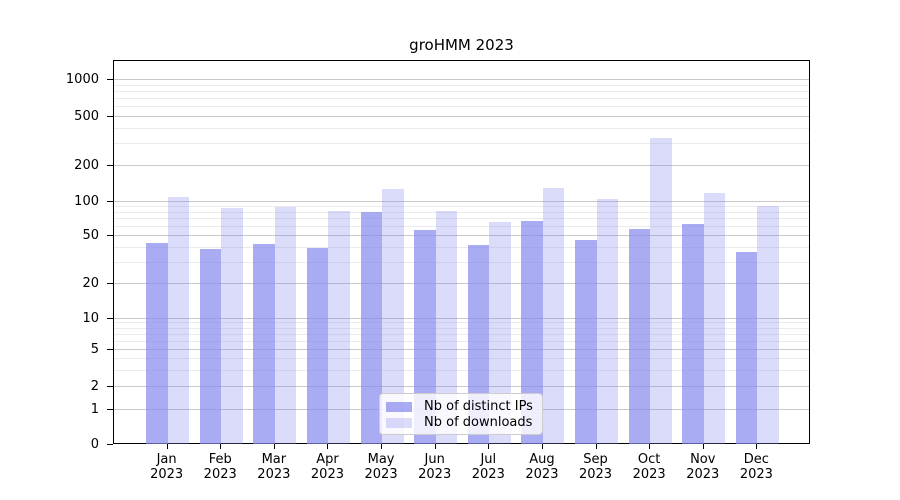  I want to click on x-tick-sep, so click(596, 446).